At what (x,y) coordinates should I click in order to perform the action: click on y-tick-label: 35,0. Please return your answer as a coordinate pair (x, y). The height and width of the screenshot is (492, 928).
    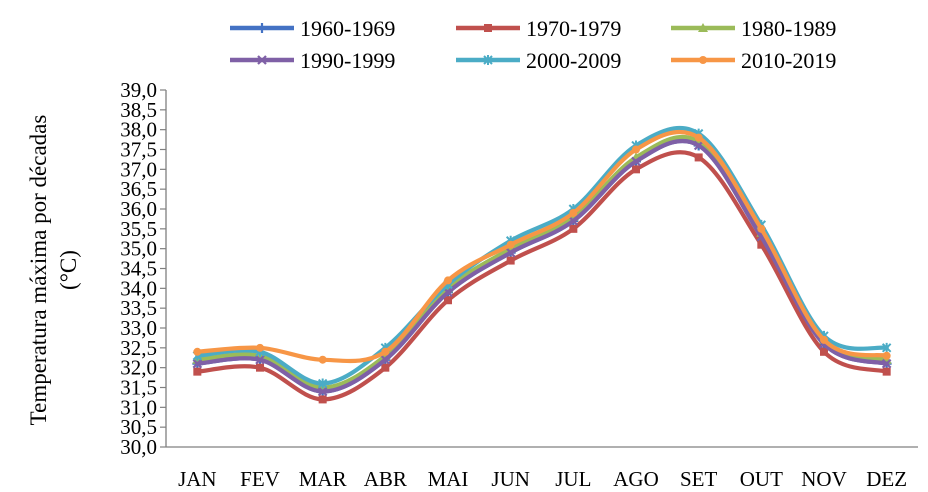
    Looking at the image, I should click on (138, 249).